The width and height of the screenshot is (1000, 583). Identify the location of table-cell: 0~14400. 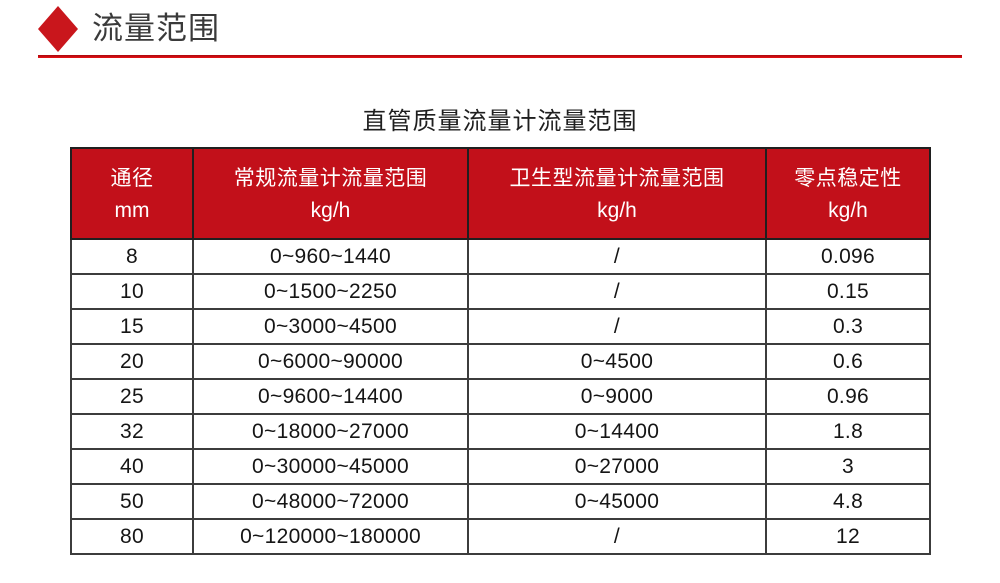
(617, 431).